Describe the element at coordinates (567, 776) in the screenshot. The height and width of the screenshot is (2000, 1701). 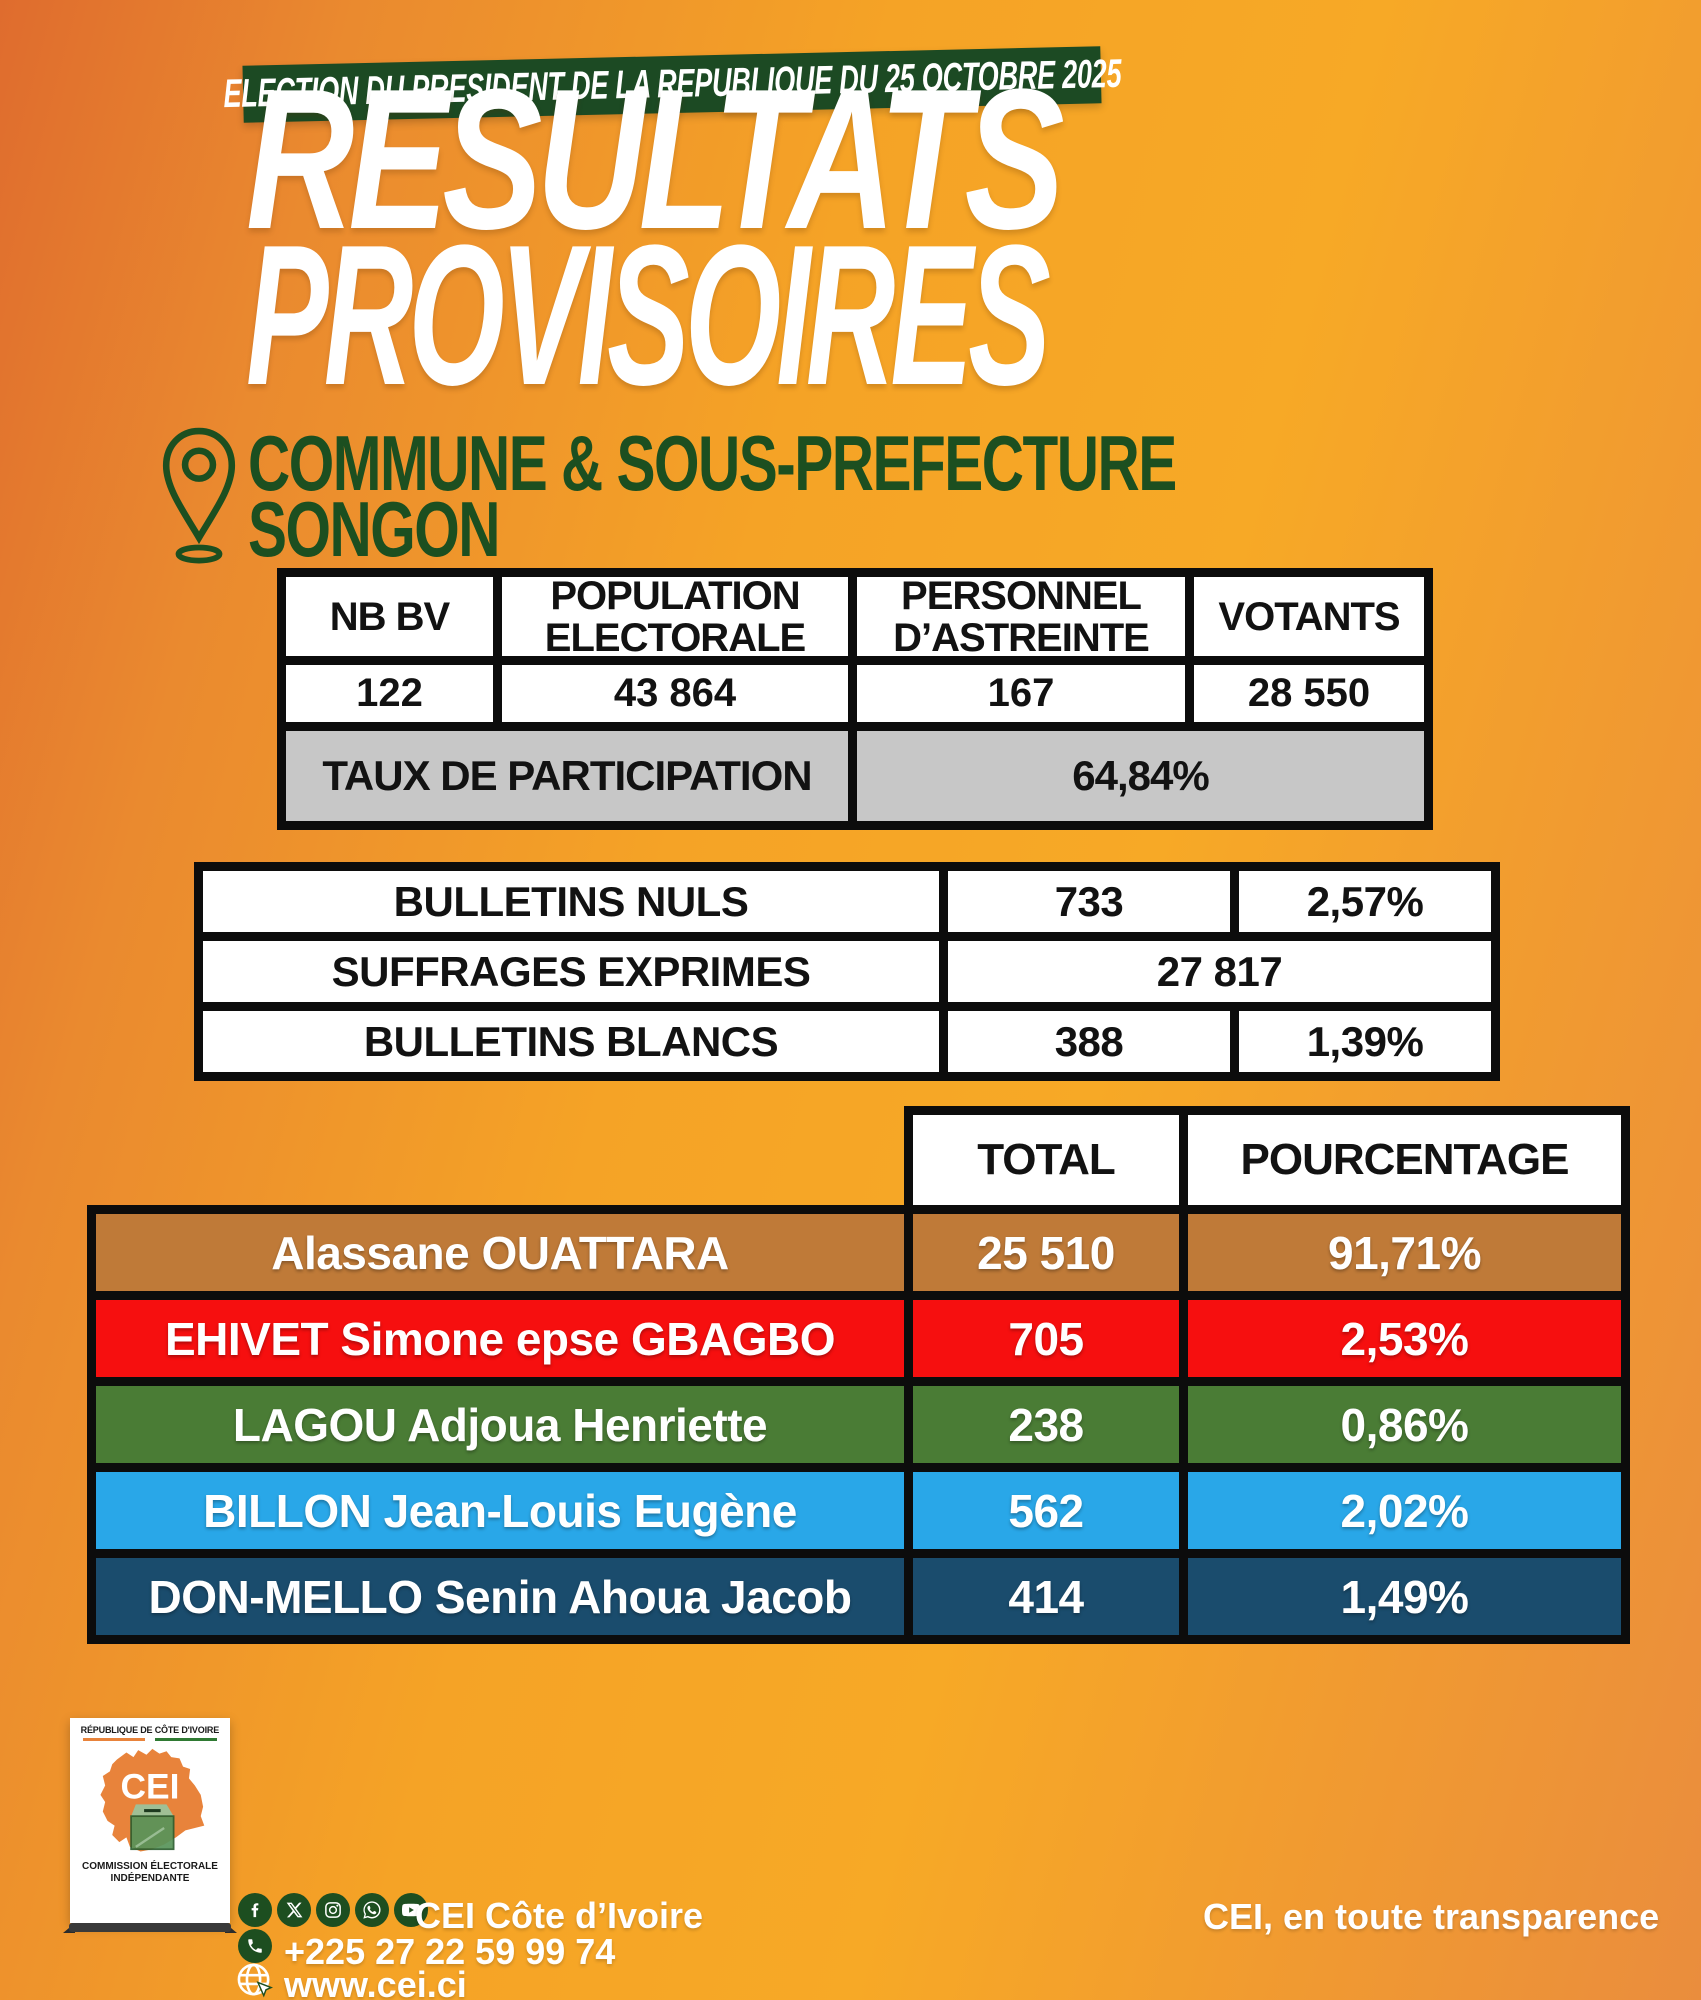
I see `participation-label: TAUX DE PARTICIPATION` at that location.